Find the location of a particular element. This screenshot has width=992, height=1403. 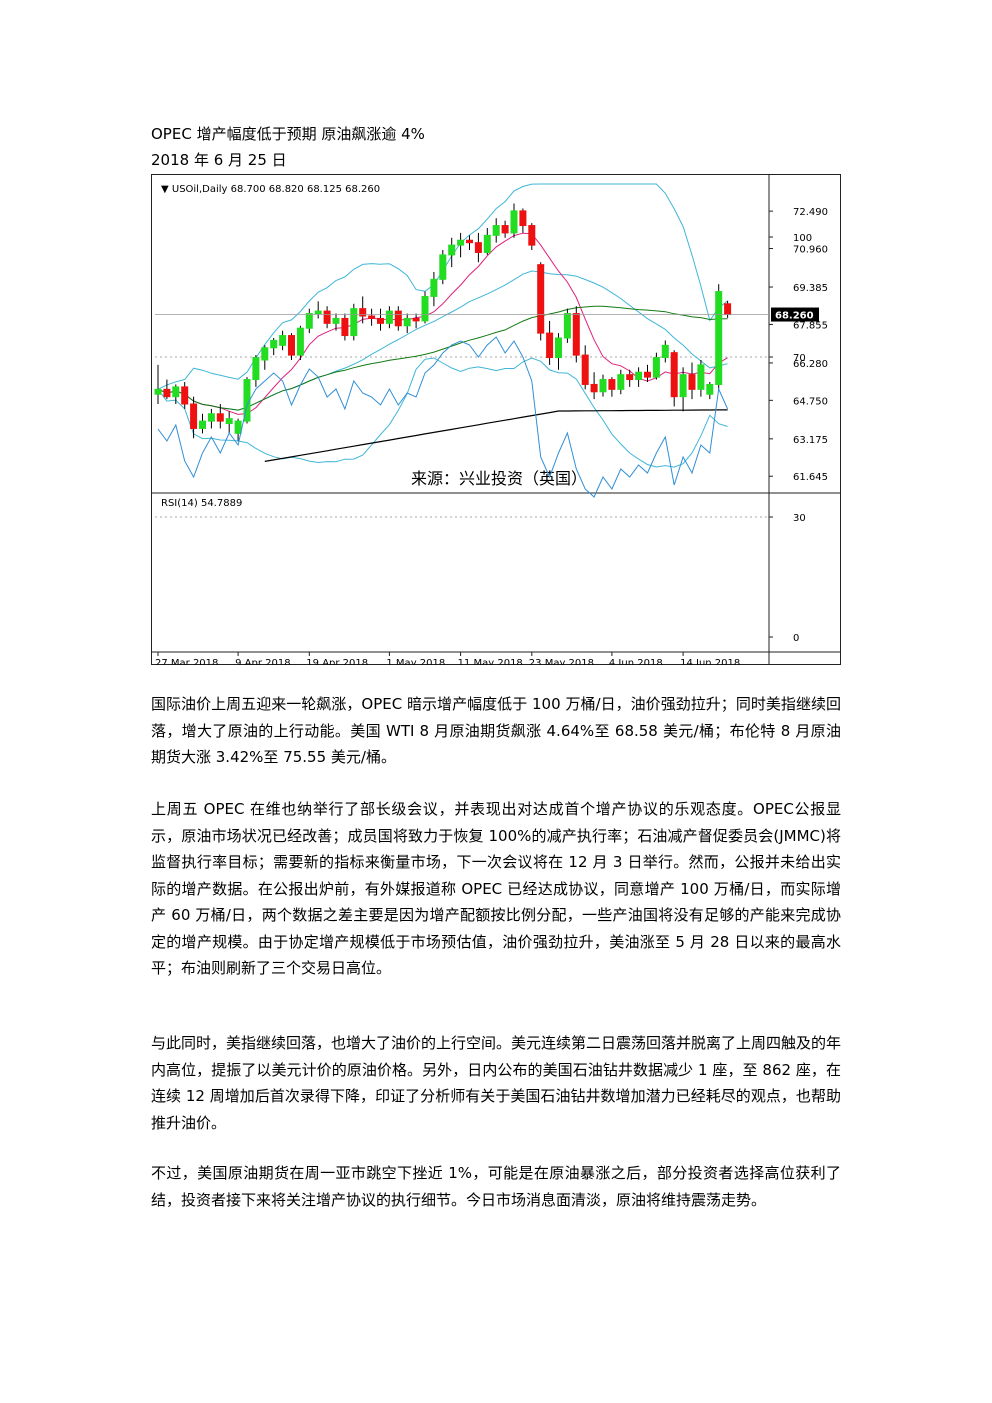

article-date: 2018 年 6 月 25 日 is located at coordinates (219, 160).